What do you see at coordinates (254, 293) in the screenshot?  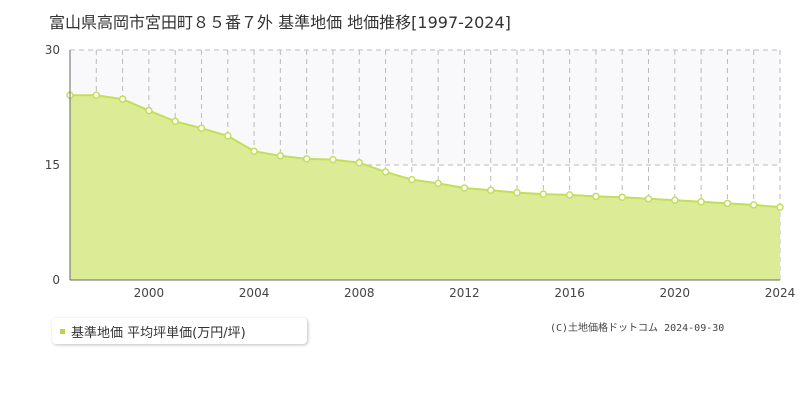 I see `x-tick-label: 2004` at bounding box center [254, 293].